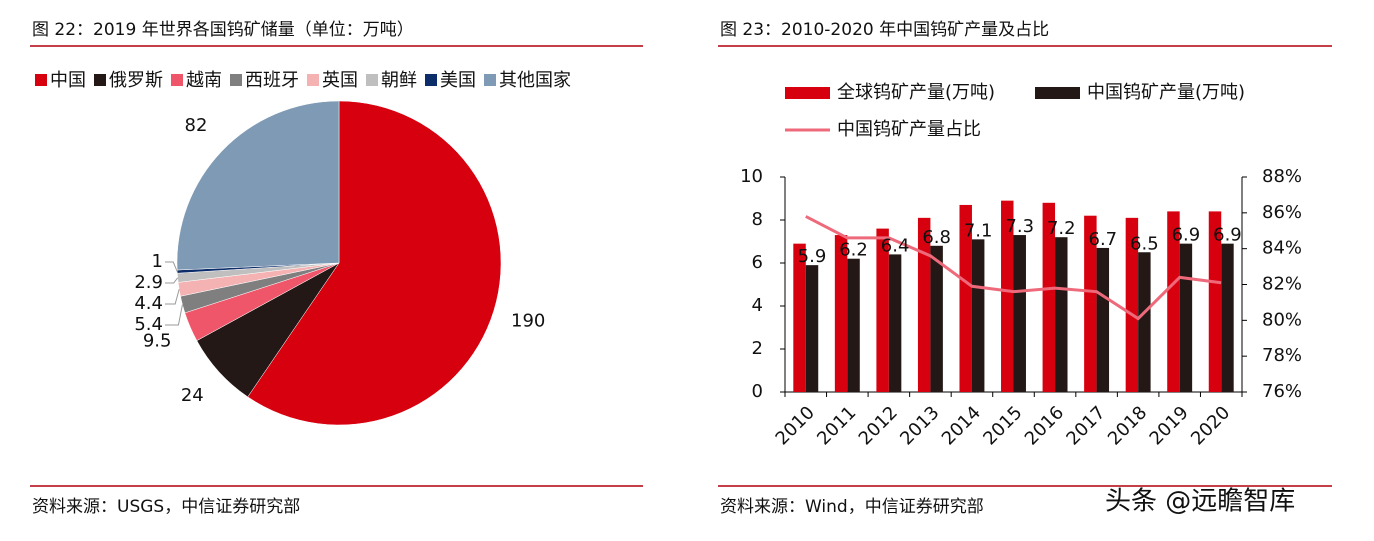 This screenshot has width=1374, height=541. Describe the element at coordinates (148, 324) in the screenshot. I see `data-label: 5.4` at that location.